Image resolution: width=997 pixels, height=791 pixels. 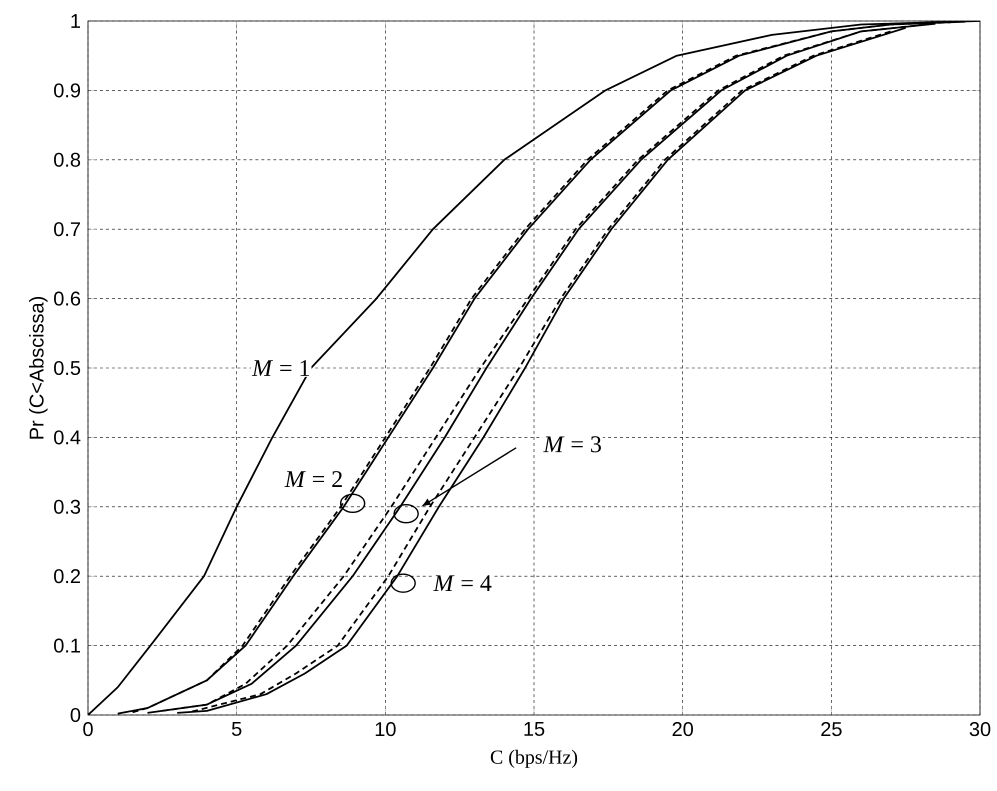 I want to click on annotation: M = 2, so click(x=313, y=479).